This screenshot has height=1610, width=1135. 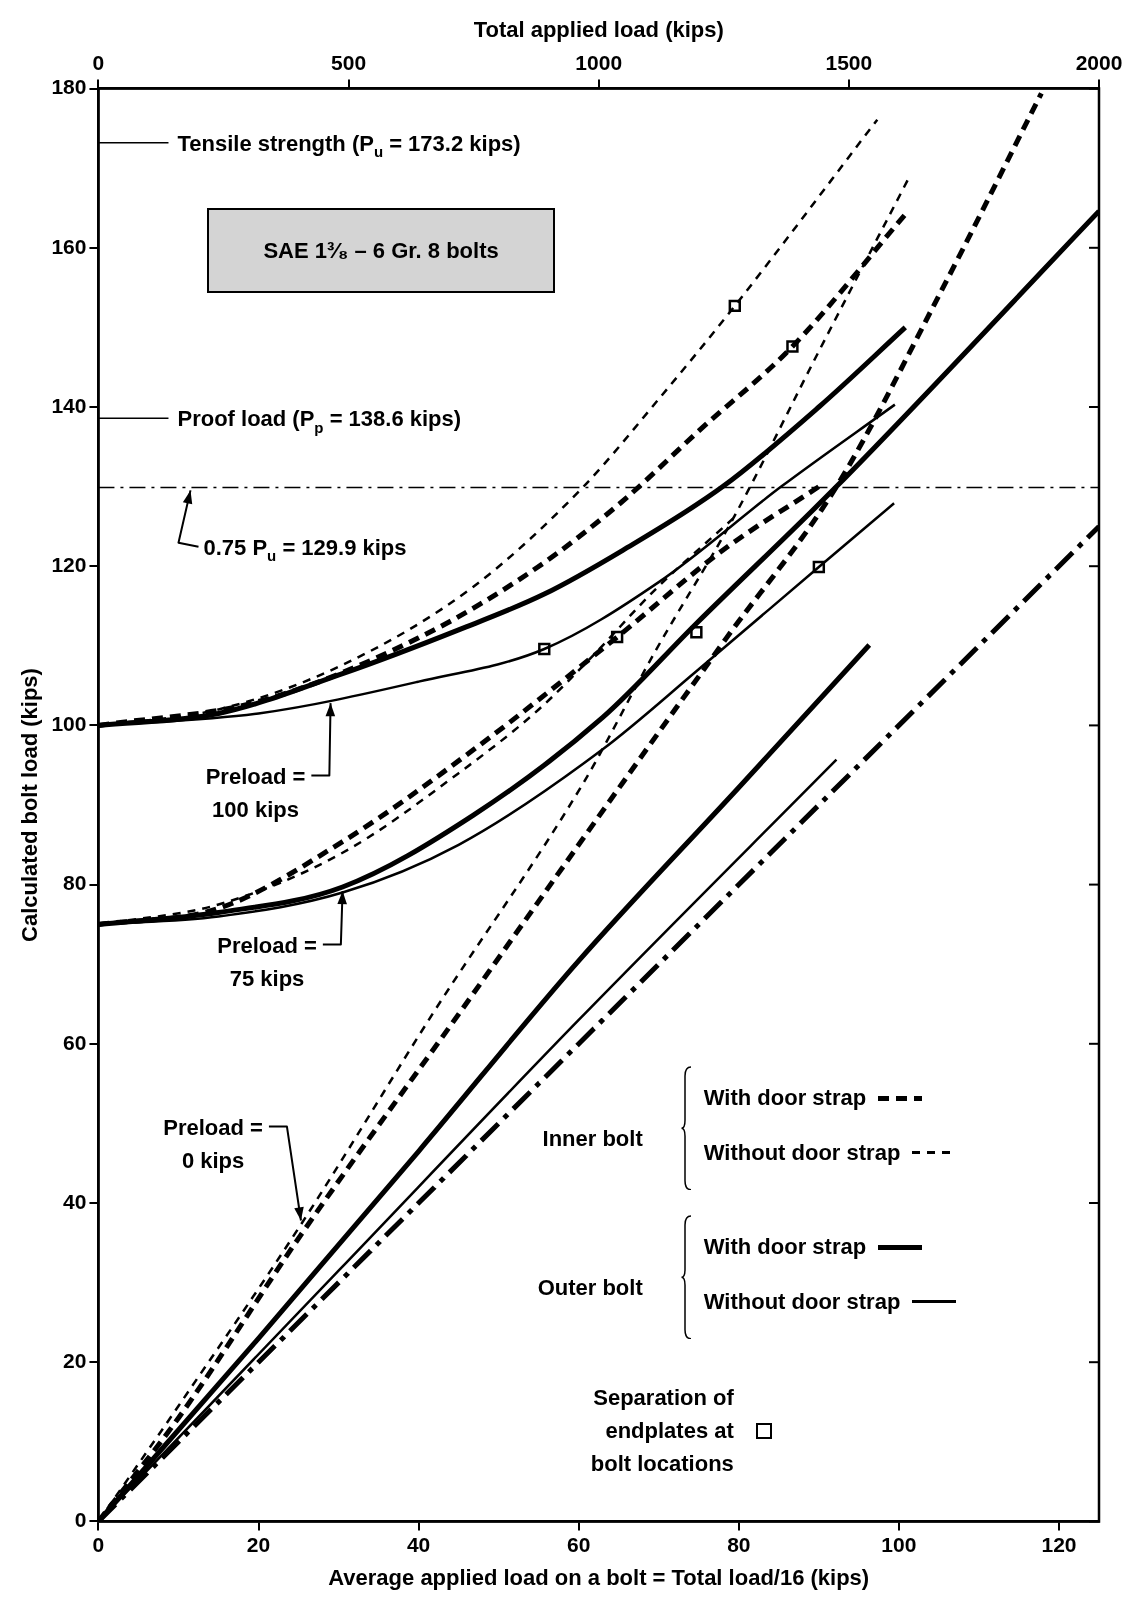 What do you see at coordinates (69, 87) in the screenshot?
I see `y-tick-label: 180` at bounding box center [69, 87].